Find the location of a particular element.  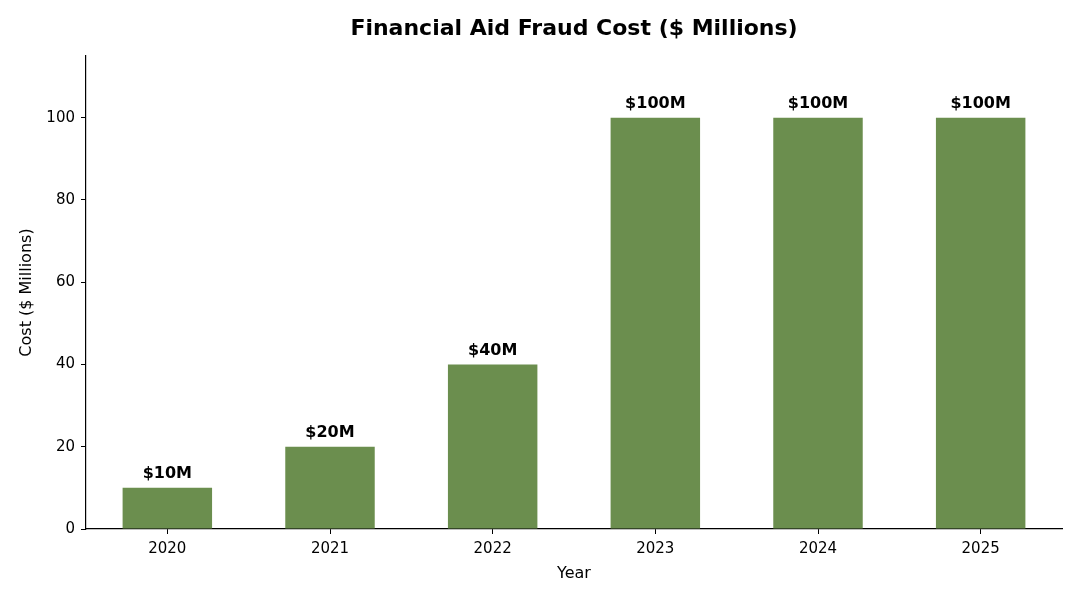

y-tick-label: 20 is located at coordinates (65, 445).